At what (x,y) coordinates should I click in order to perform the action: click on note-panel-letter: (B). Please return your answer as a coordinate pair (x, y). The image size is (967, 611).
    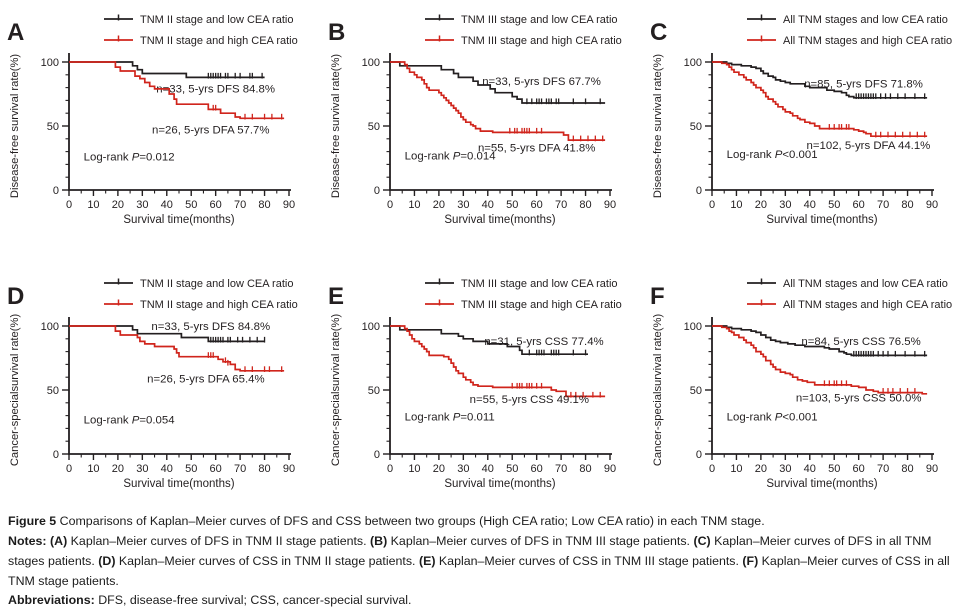
    Looking at the image, I should click on (377, 540).